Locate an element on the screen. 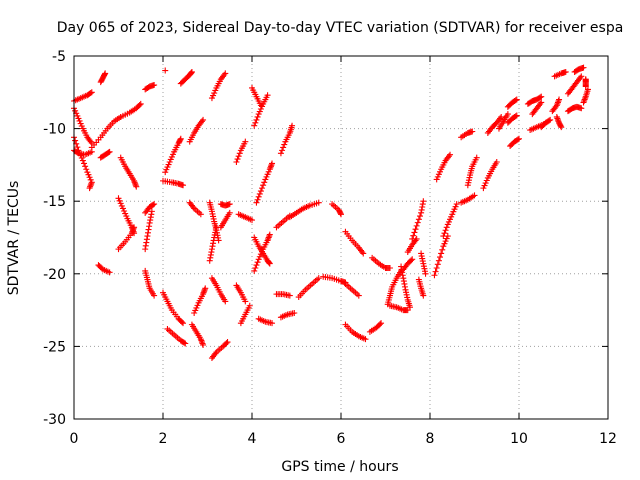 The width and height of the screenshot is (640, 480). x-tick-labels: 0 2 4 6 8 10 12 is located at coordinates (343, 439).